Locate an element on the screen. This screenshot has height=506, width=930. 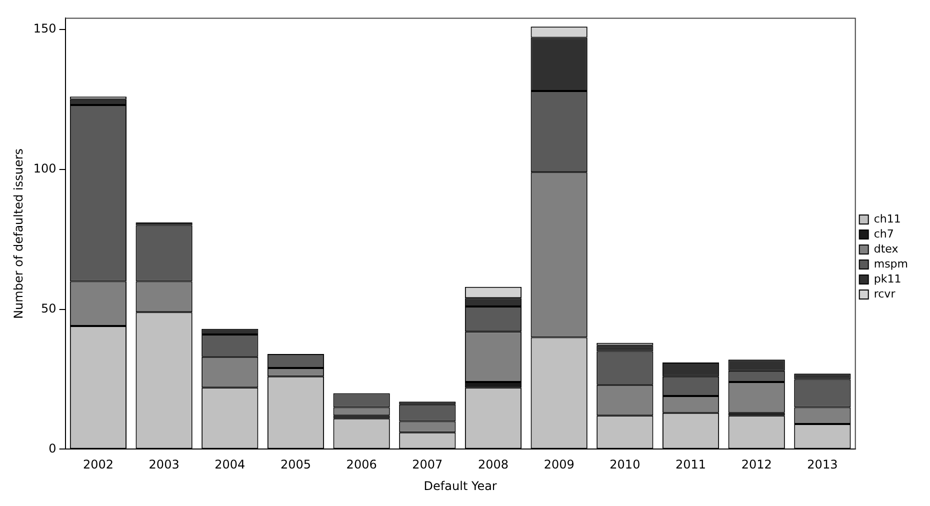
x-tick-label: 2006 is located at coordinates (361, 465).